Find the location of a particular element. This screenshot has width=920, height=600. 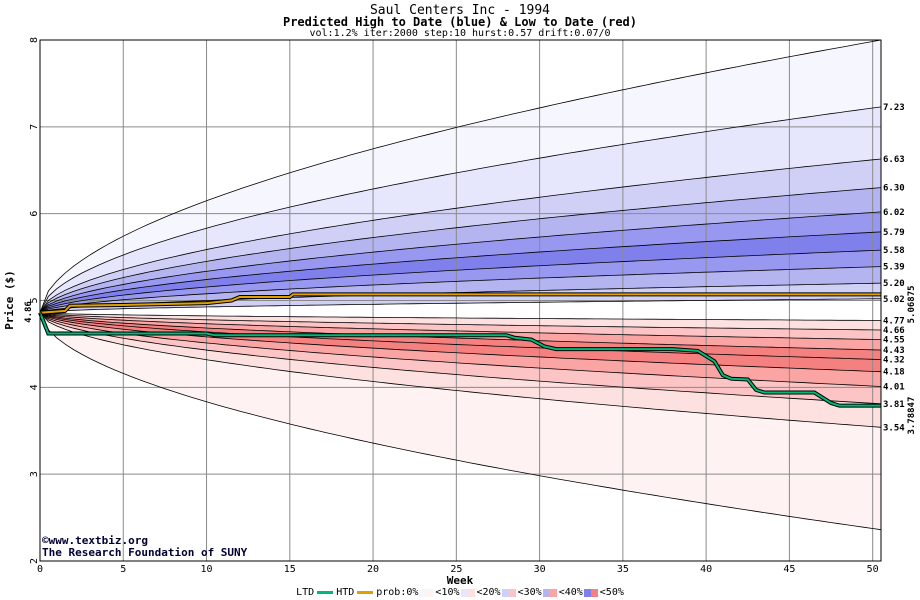

level-label-5.39: 5.39 is located at coordinates (894, 268).